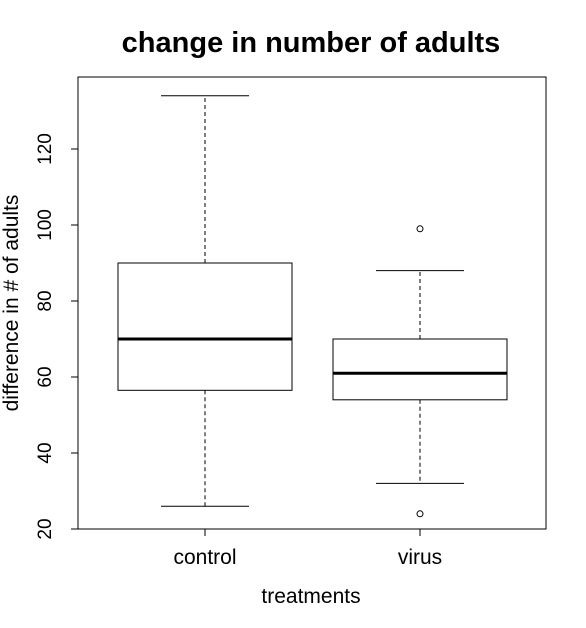 The width and height of the screenshot is (586, 628). Describe the element at coordinates (45, 452) in the screenshot. I see `y-tick-label: 40` at that location.